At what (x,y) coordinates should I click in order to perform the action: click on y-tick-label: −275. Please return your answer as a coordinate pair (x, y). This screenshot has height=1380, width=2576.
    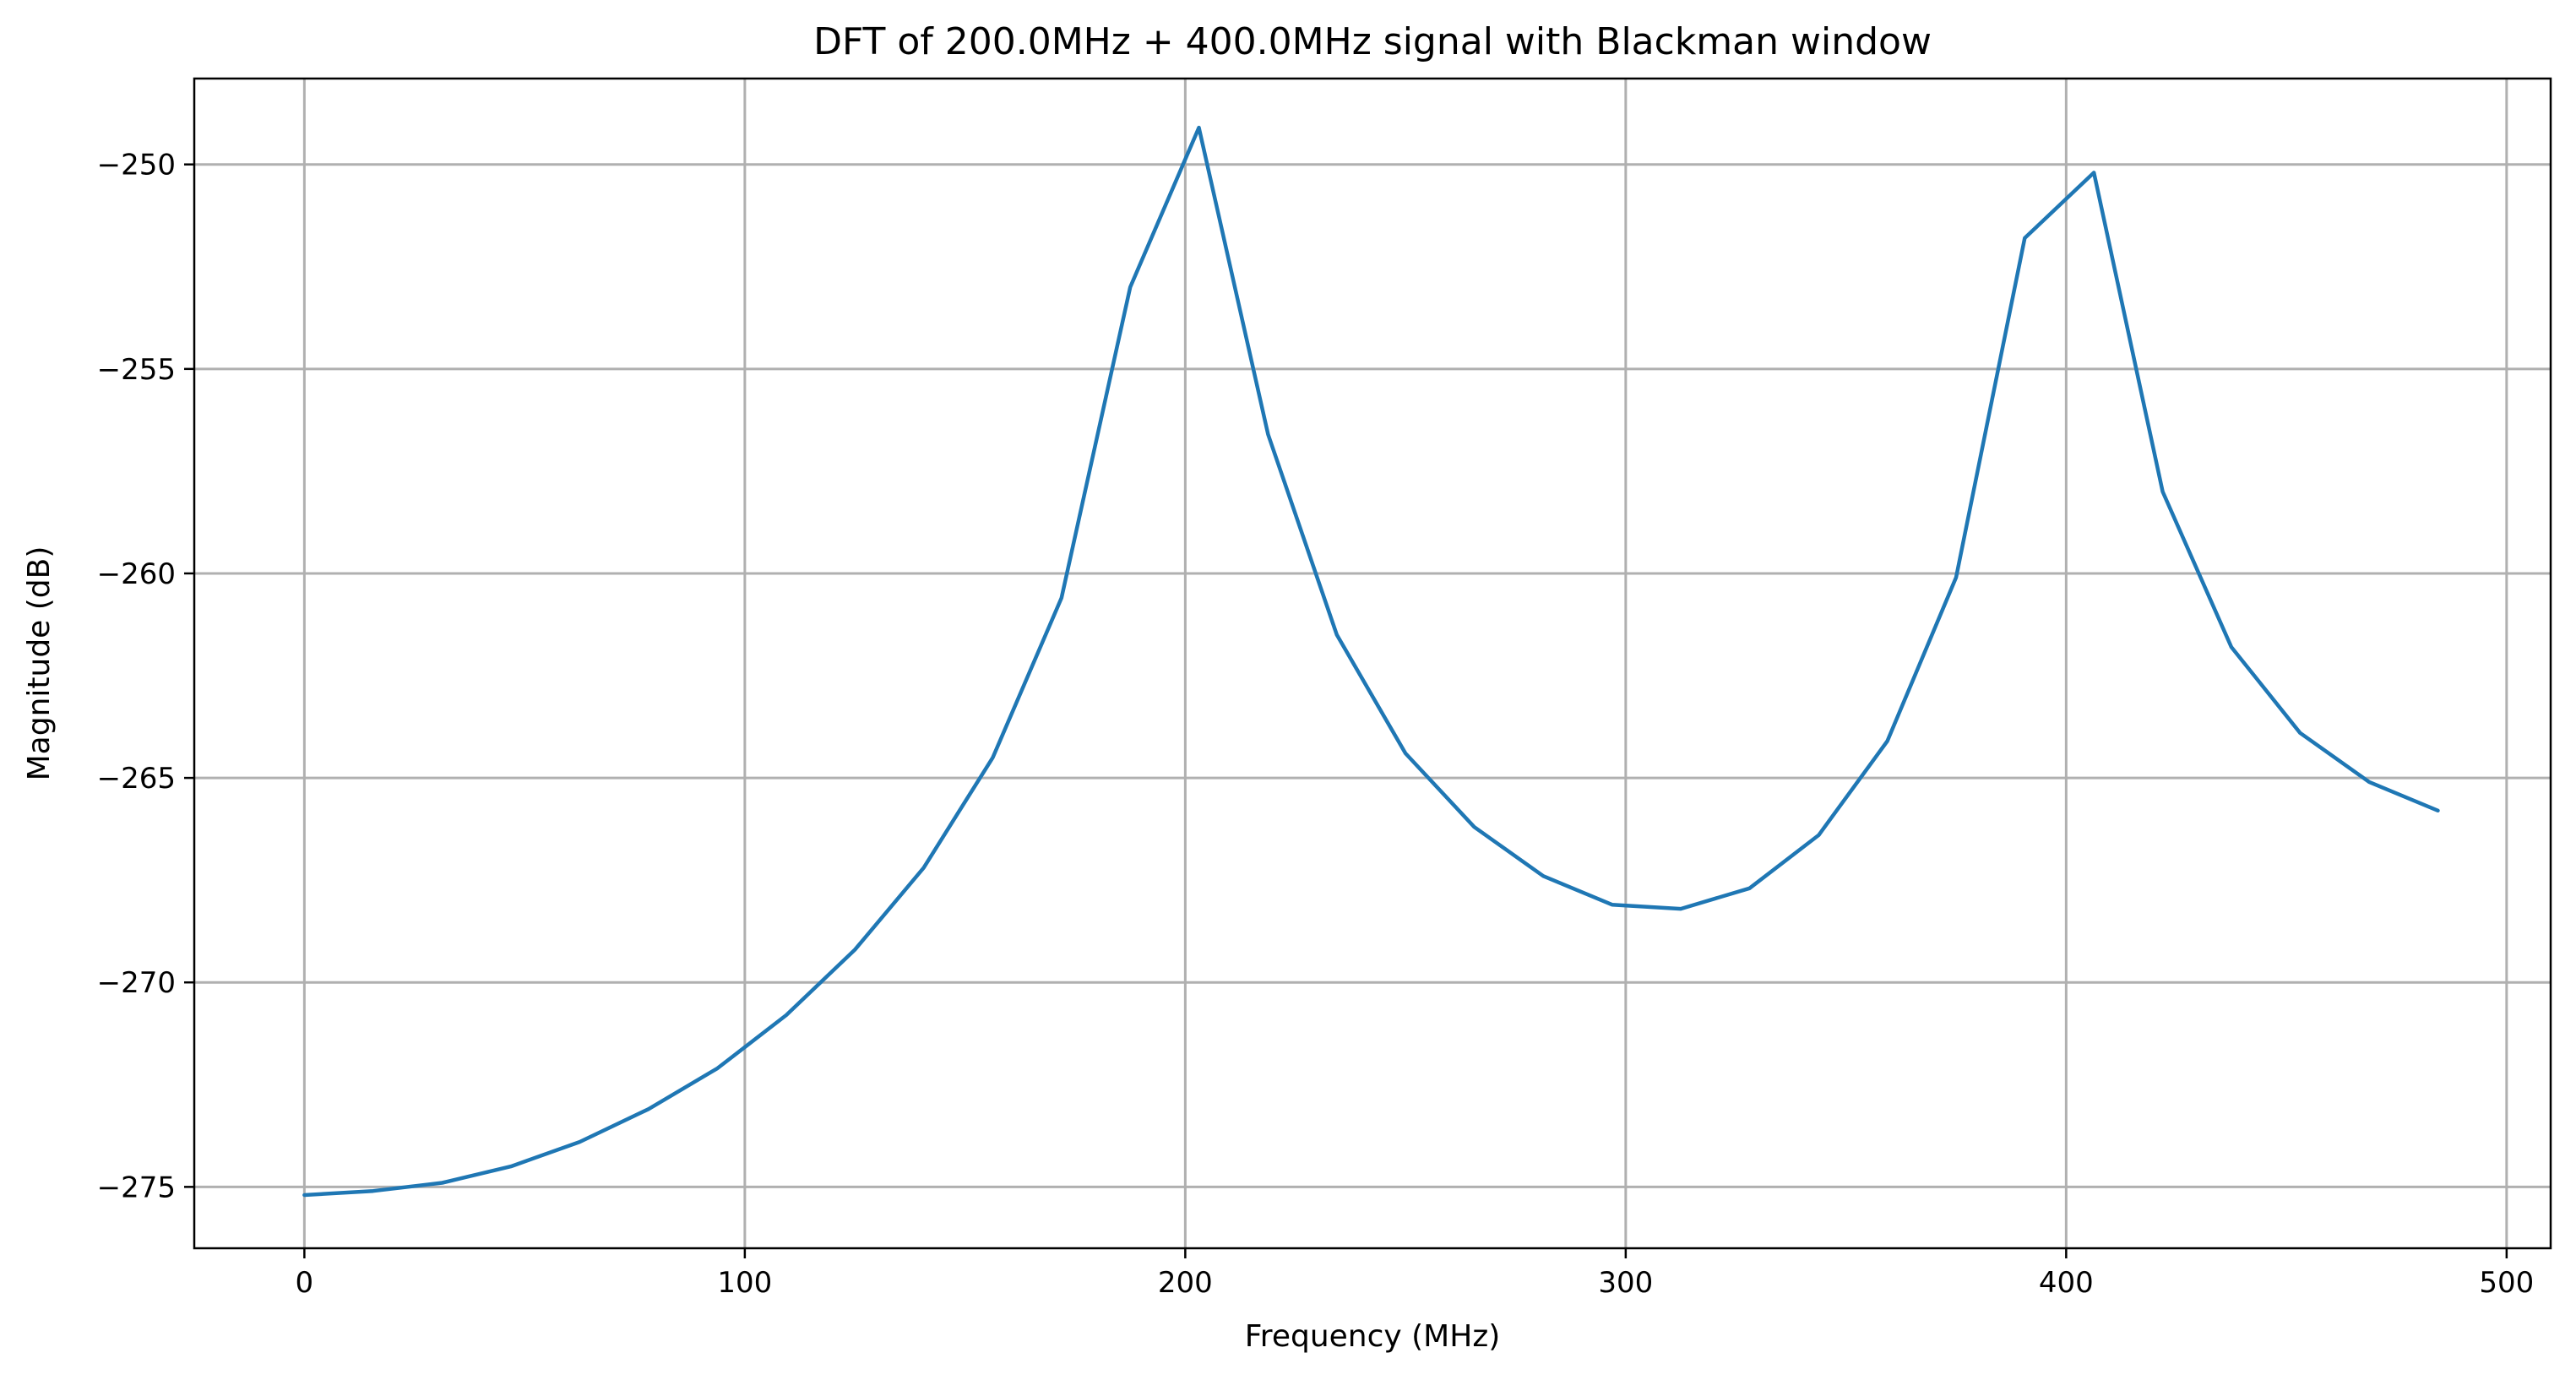
    Looking at the image, I should click on (136, 1187).